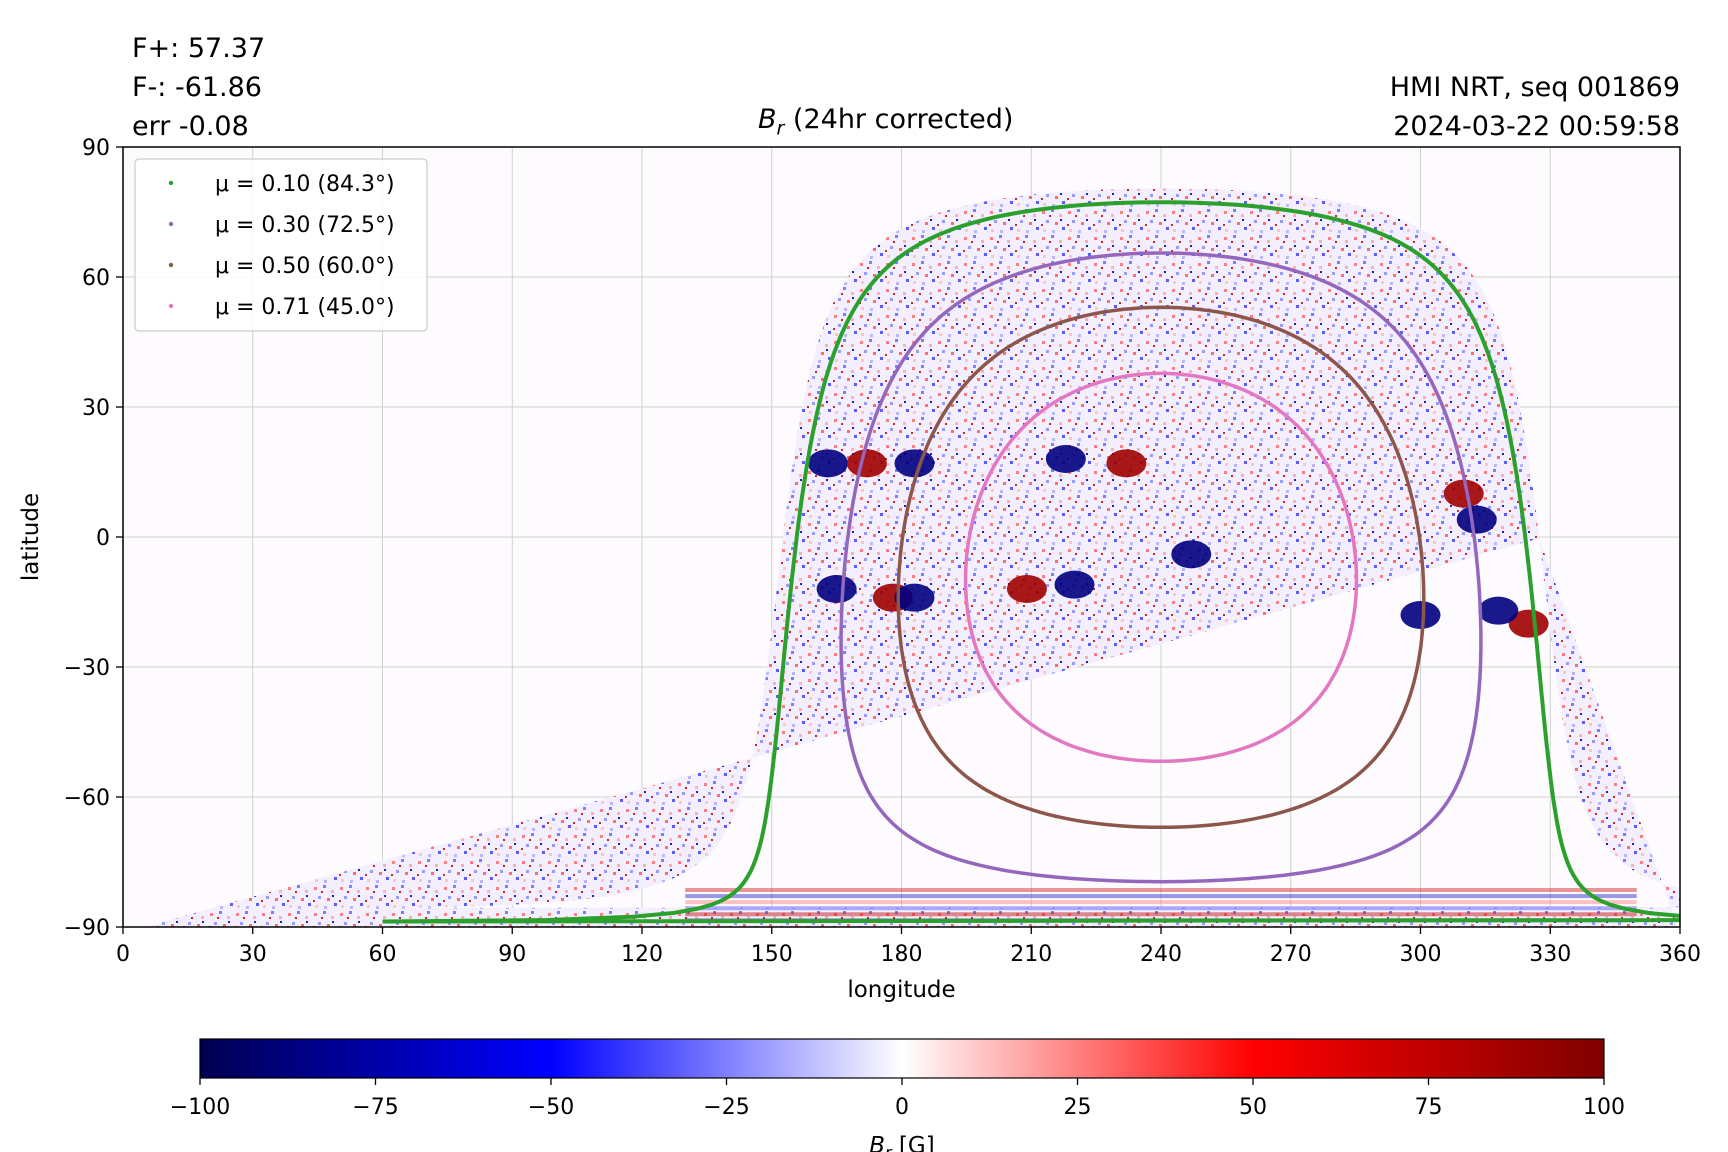  Describe the element at coordinates (1421, 954) in the screenshot. I see `x-tick-label: 300` at that location.